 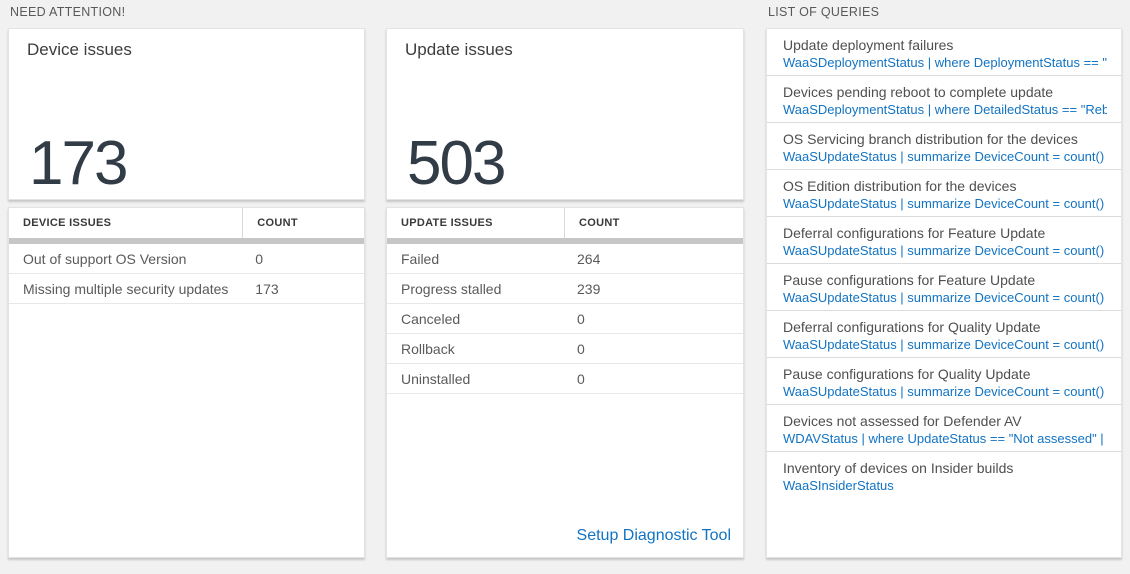 I want to click on table-row-progress-stalled: Progress stalled 239, so click(x=565, y=289).